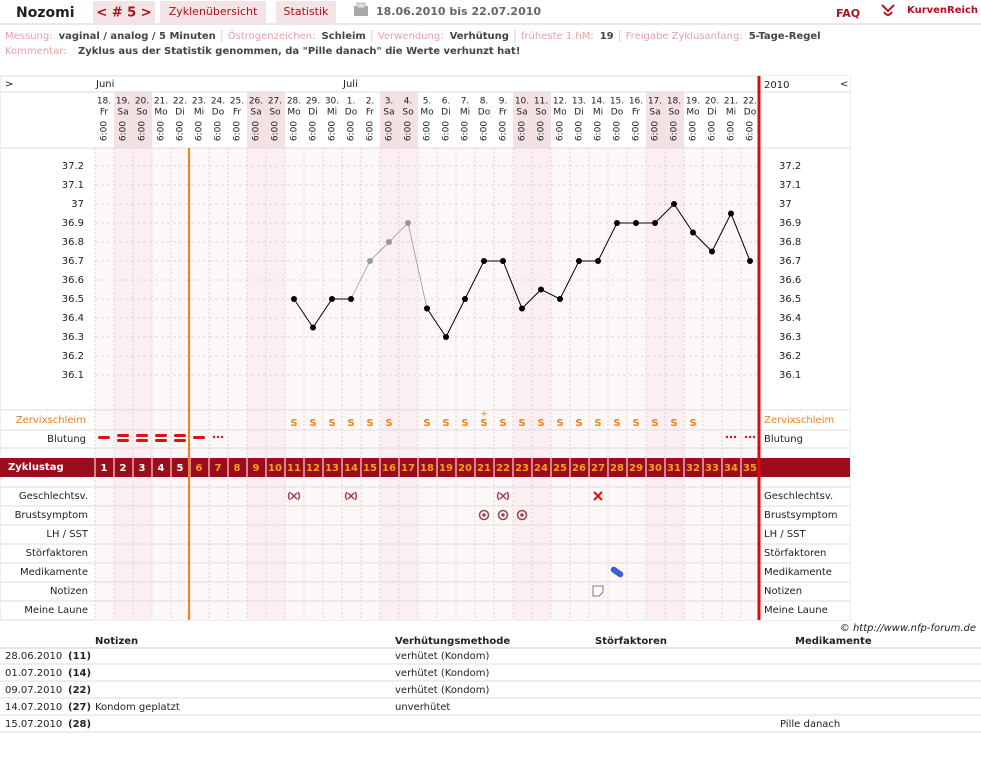  Describe the element at coordinates (313, 102) in the screenshot. I see `date: 29.` at that location.